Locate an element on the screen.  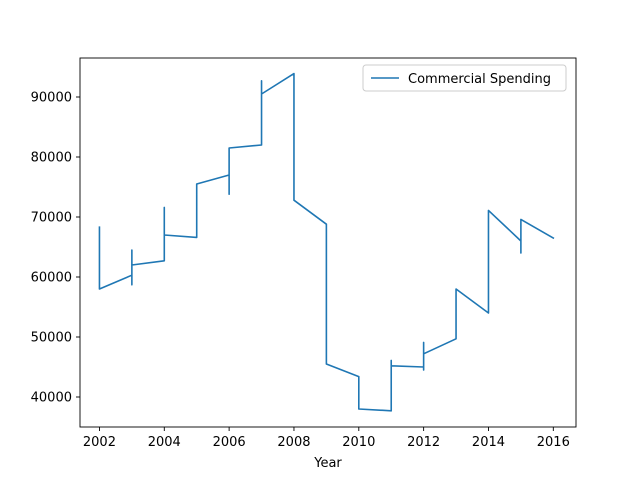
x-tick-label: 2014 is located at coordinates (488, 442).